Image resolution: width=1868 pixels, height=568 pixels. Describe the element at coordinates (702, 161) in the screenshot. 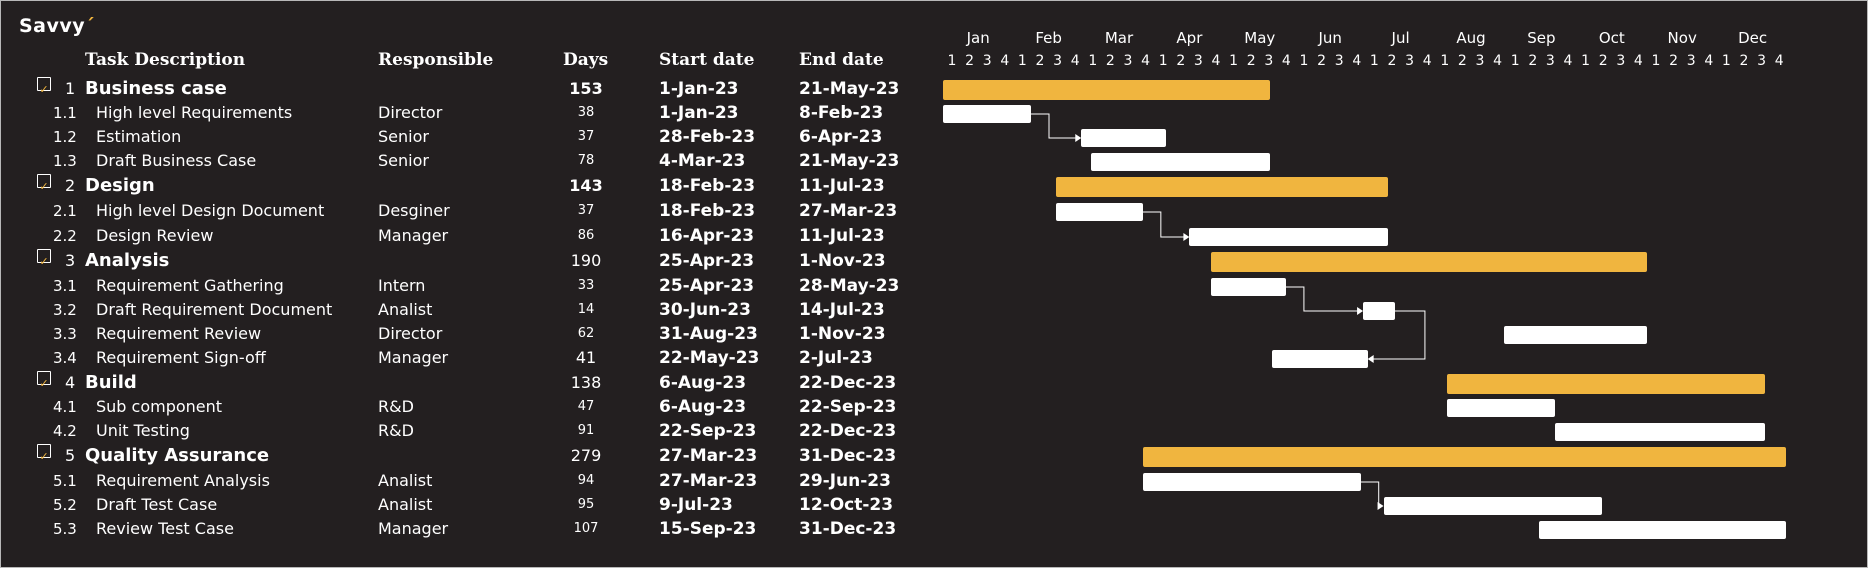

I see `task-start-date: 4-Mar-23` at that location.